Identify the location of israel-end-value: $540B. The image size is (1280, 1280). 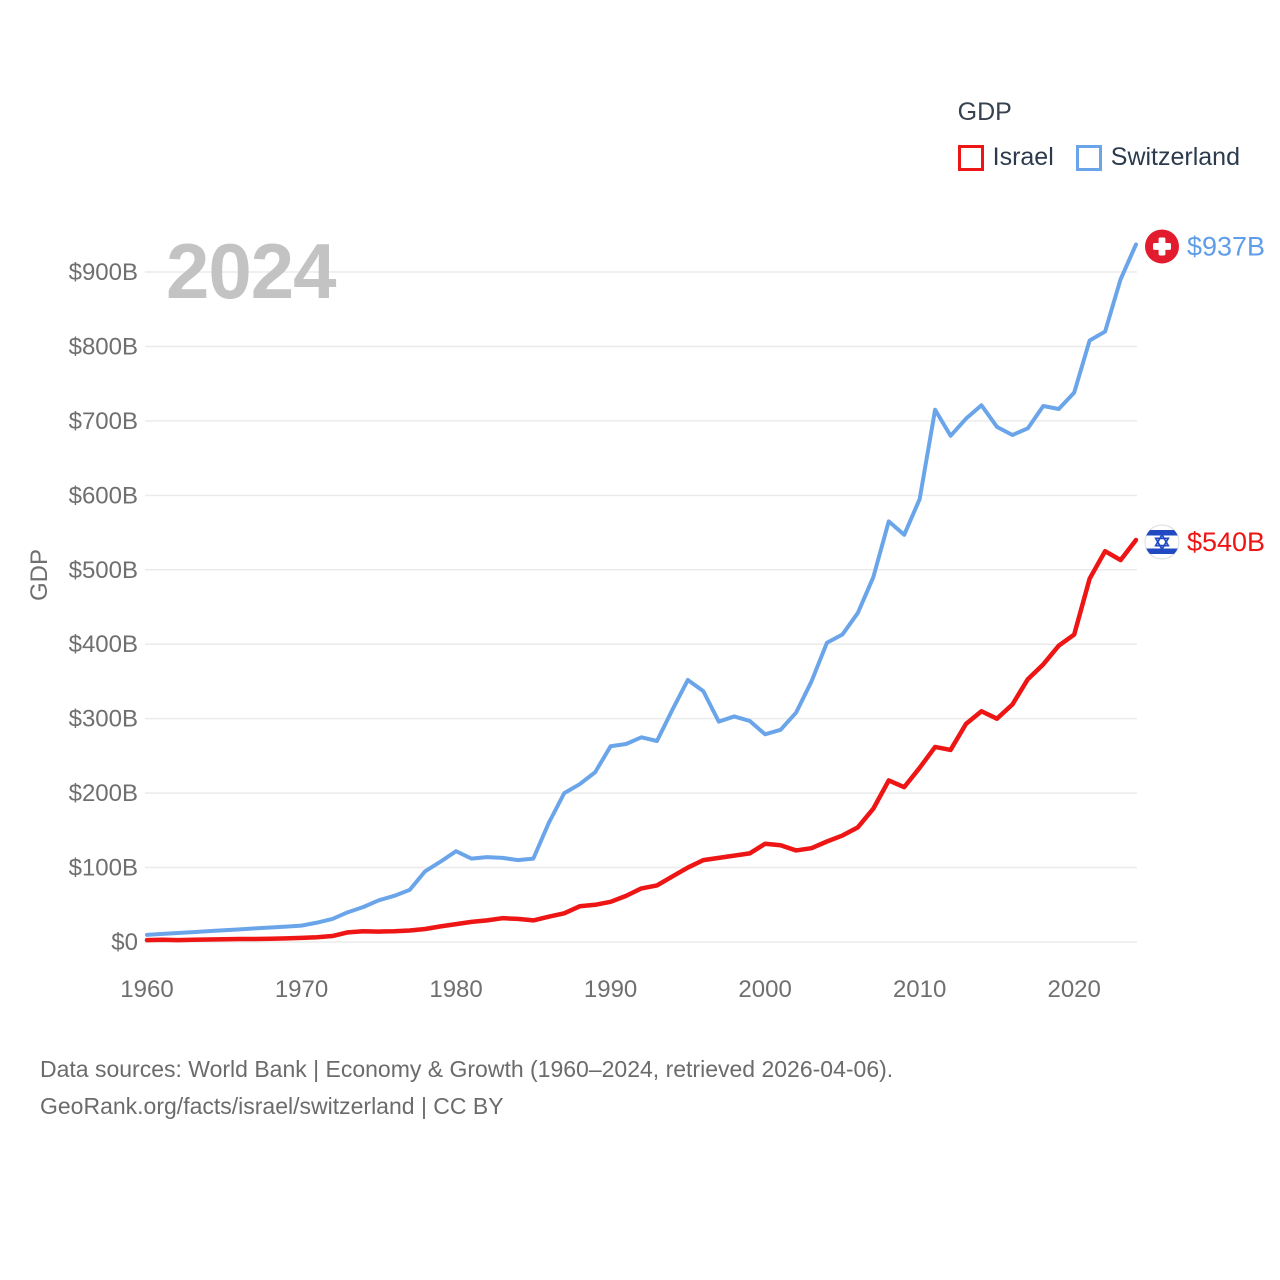
(1226, 542).